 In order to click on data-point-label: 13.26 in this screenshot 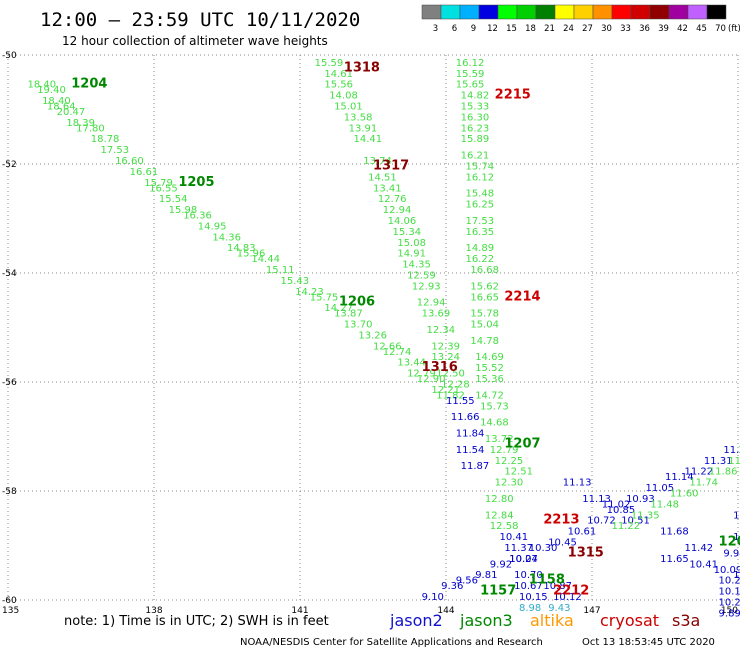, I will do `click(372, 335)`.